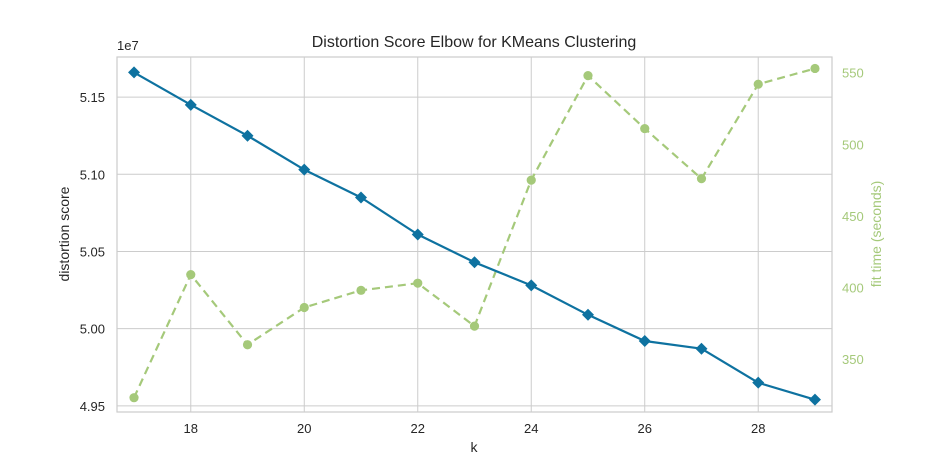 The width and height of the screenshot is (925, 463). I want to click on y2-tick-label: 450, so click(853, 216).